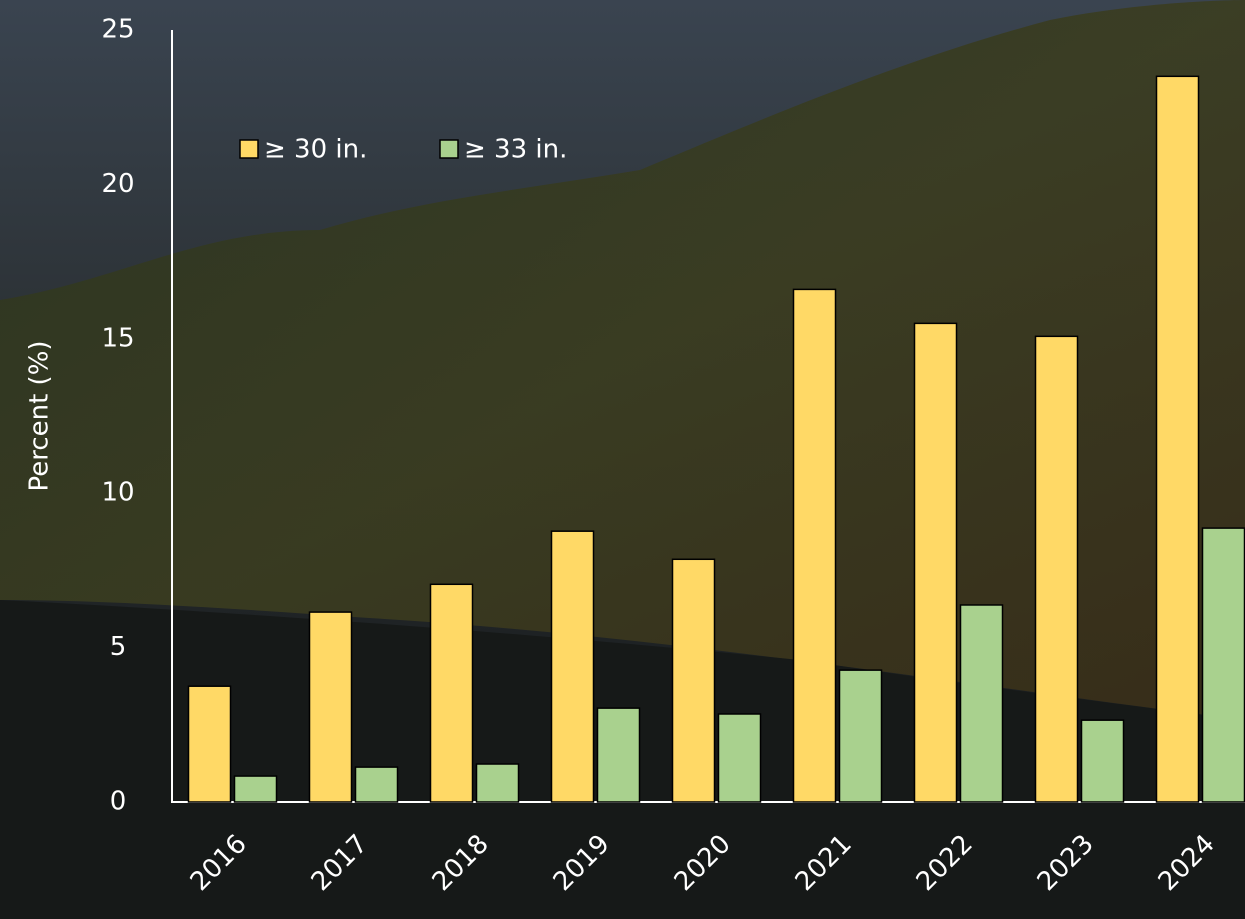  I want to click on y-tick-label: 10, so click(117, 493).